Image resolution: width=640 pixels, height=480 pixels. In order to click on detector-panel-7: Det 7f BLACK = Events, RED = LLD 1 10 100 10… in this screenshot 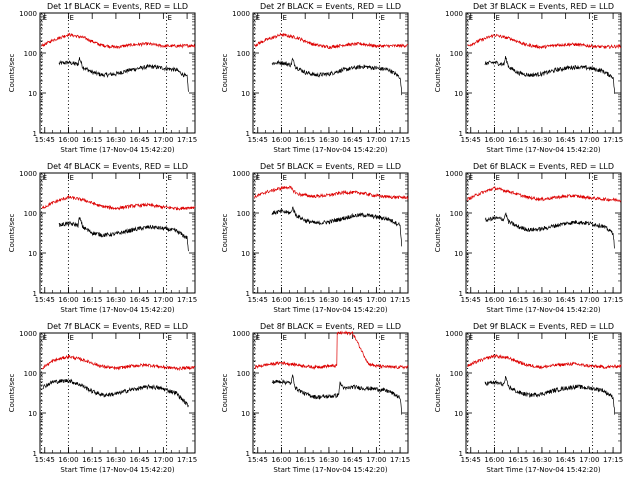, I will do `click(102, 398)`.